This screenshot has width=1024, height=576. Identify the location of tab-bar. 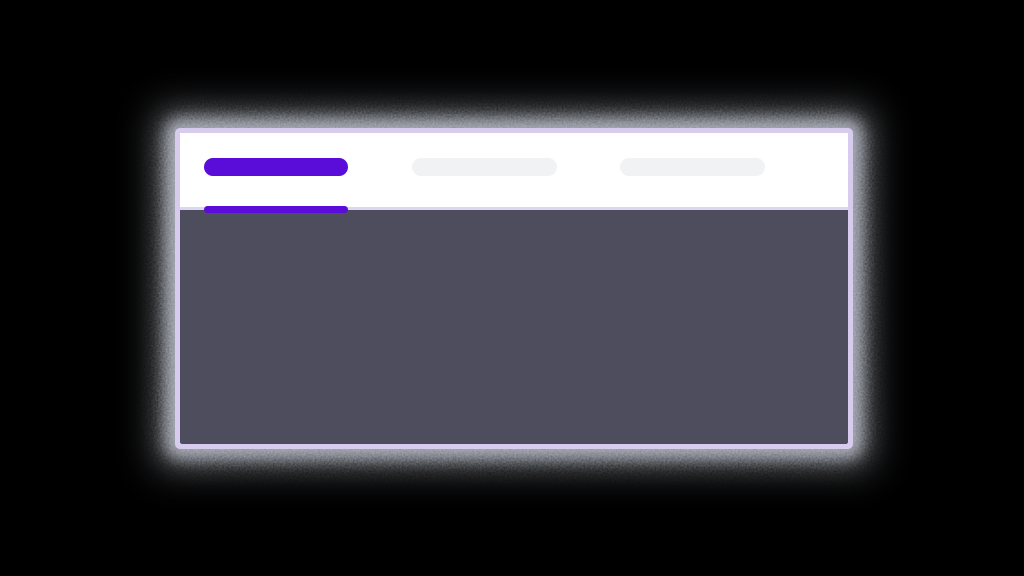
(514, 170).